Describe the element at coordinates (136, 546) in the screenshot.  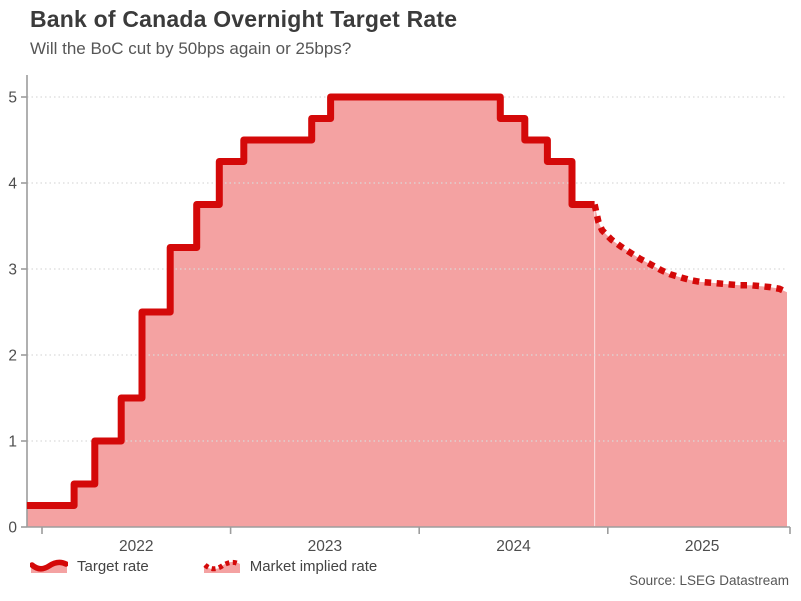
I see `svg-text: 2022` at that location.